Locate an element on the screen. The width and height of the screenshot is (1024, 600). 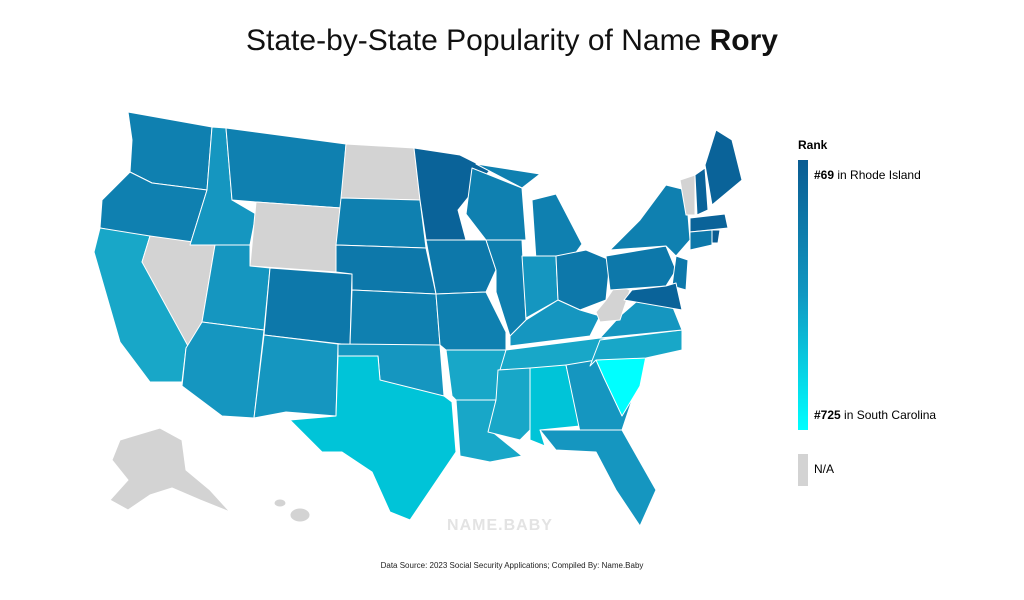
watermark: NAME.BABY is located at coordinates (500, 525).